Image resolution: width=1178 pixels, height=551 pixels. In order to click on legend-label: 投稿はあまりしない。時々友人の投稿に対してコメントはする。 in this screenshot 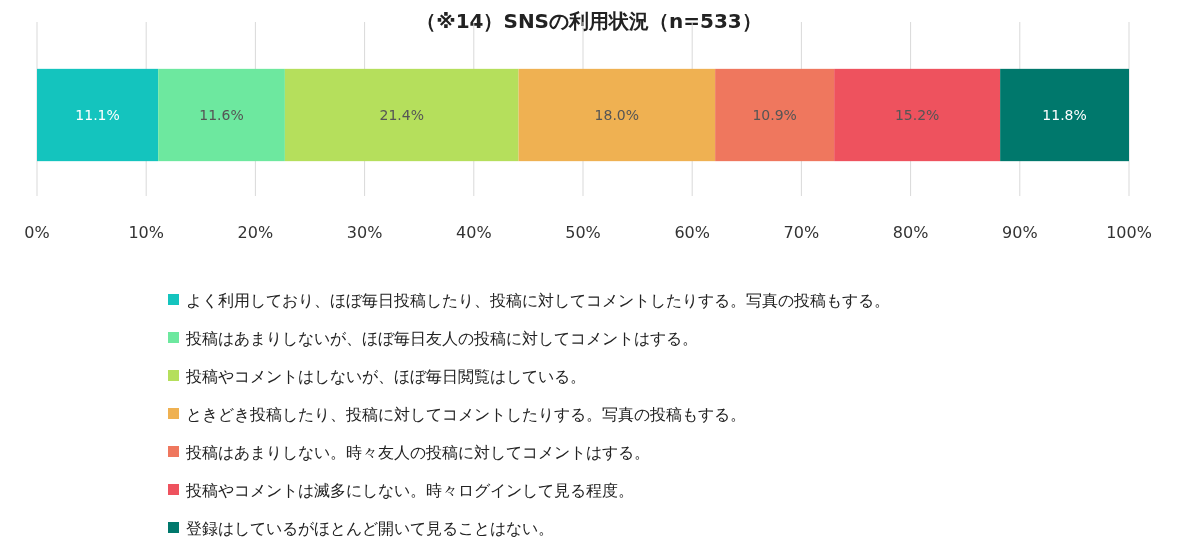, I will do `click(417, 452)`.